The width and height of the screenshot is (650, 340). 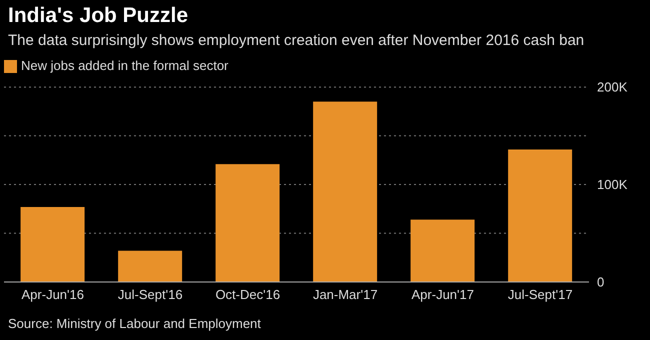 I want to click on x-tick-label: Jul-Sept'16, so click(x=150, y=294).